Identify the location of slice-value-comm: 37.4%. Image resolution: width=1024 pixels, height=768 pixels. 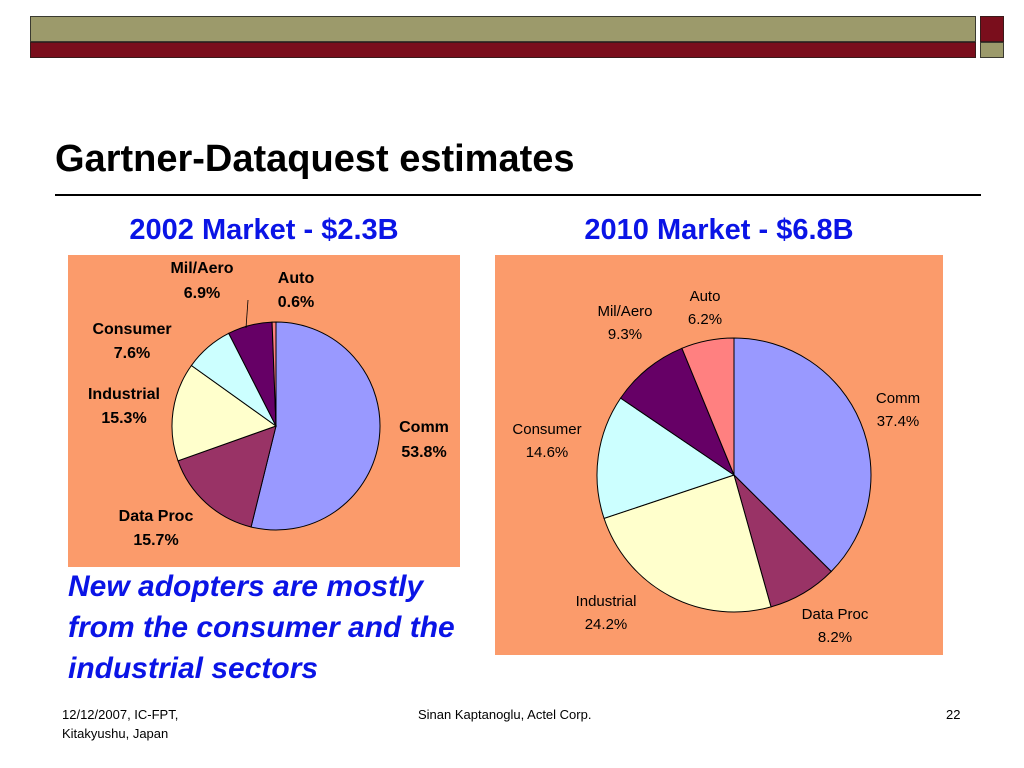
(898, 421).